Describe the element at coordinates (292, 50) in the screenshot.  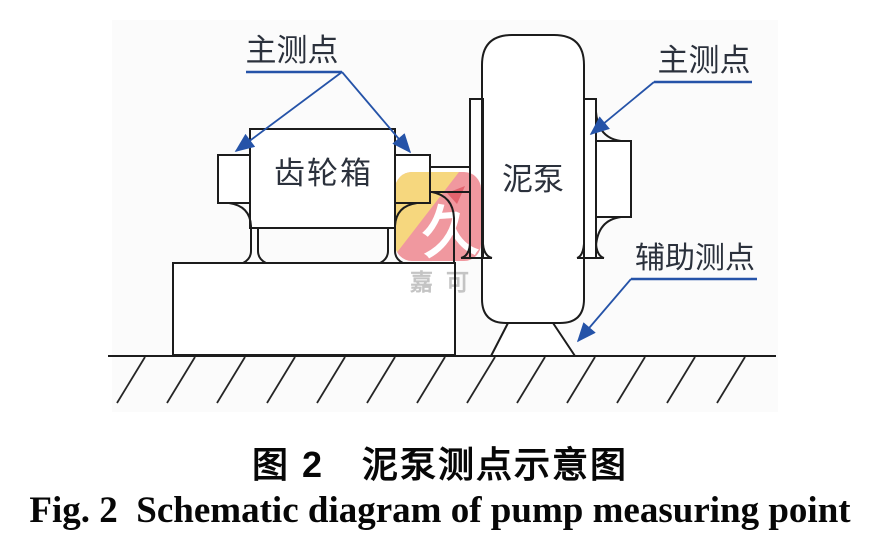
I see `label-main-point-left: 主测点` at that location.